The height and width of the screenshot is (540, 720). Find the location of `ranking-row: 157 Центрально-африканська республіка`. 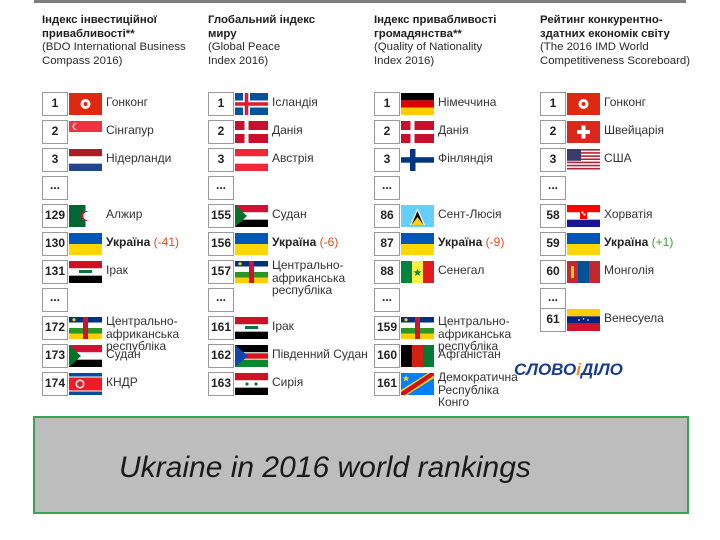

ranking-row: 157 Центрально-африканська республіка is located at coordinates (288, 277).